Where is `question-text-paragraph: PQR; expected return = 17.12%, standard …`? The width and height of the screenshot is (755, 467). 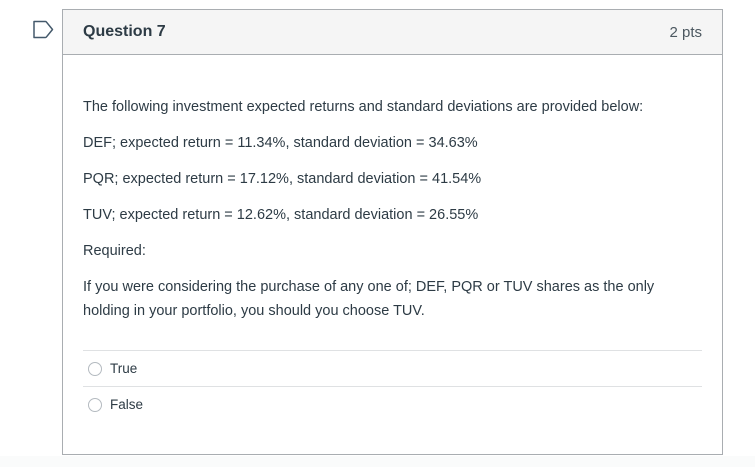
question-text-paragraph: PQR; expected return = 17.12%, standard … is located at coordinates (282, 179).